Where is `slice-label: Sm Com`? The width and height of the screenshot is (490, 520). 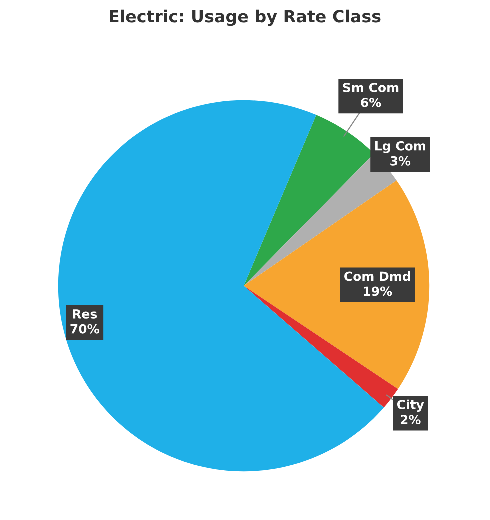 slice-label: Sm Com is located at coordinates (371, 87).